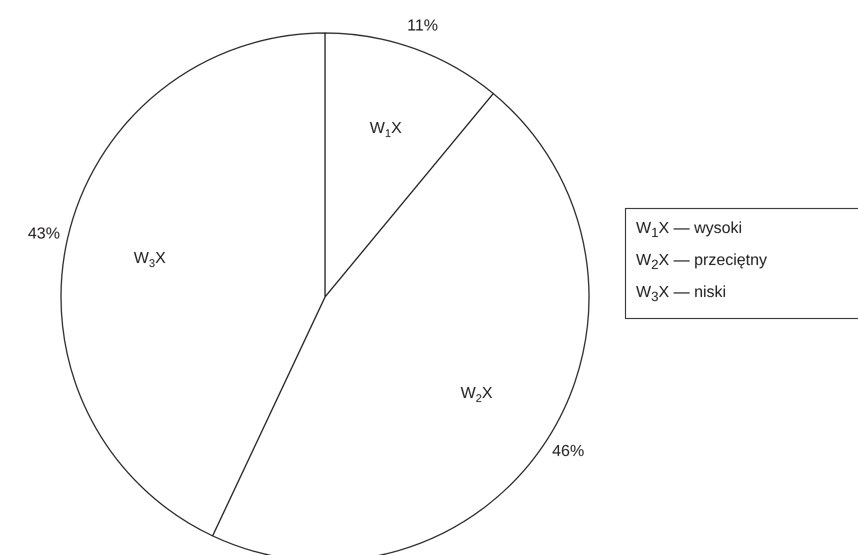 Image resolution: width=858 pixels, height=555 pixels. What do you see at coordinates (44, 234) in the screenshot?
I see `data-label: 43%` at bounding box center [44, 234].